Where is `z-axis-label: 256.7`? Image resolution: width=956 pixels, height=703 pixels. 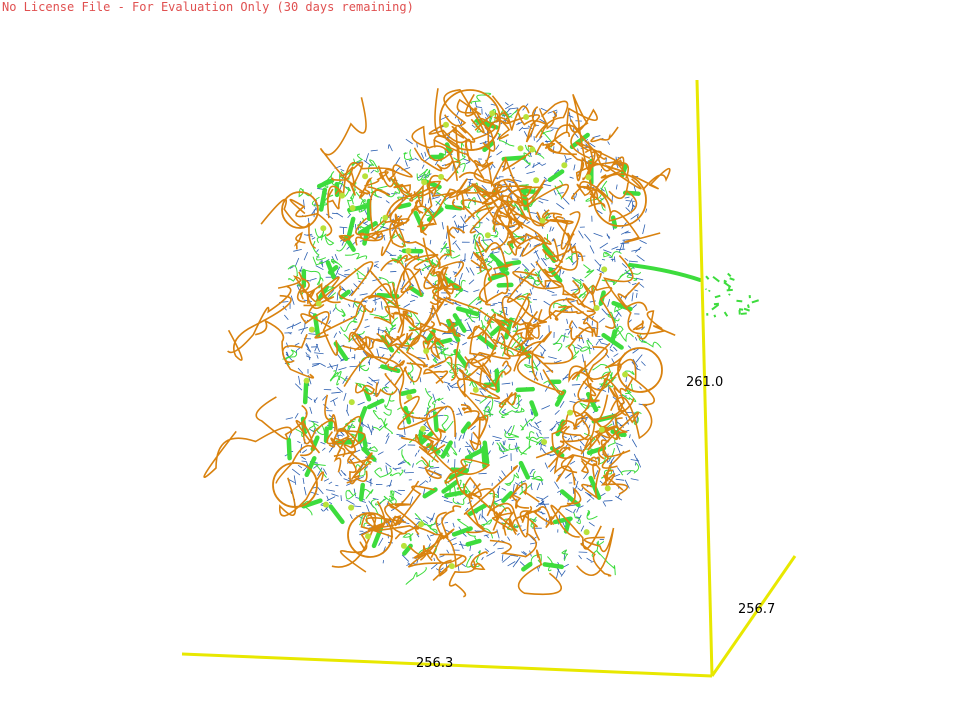 z-axis-label: 256.7 is located at coordinates (756, 609).